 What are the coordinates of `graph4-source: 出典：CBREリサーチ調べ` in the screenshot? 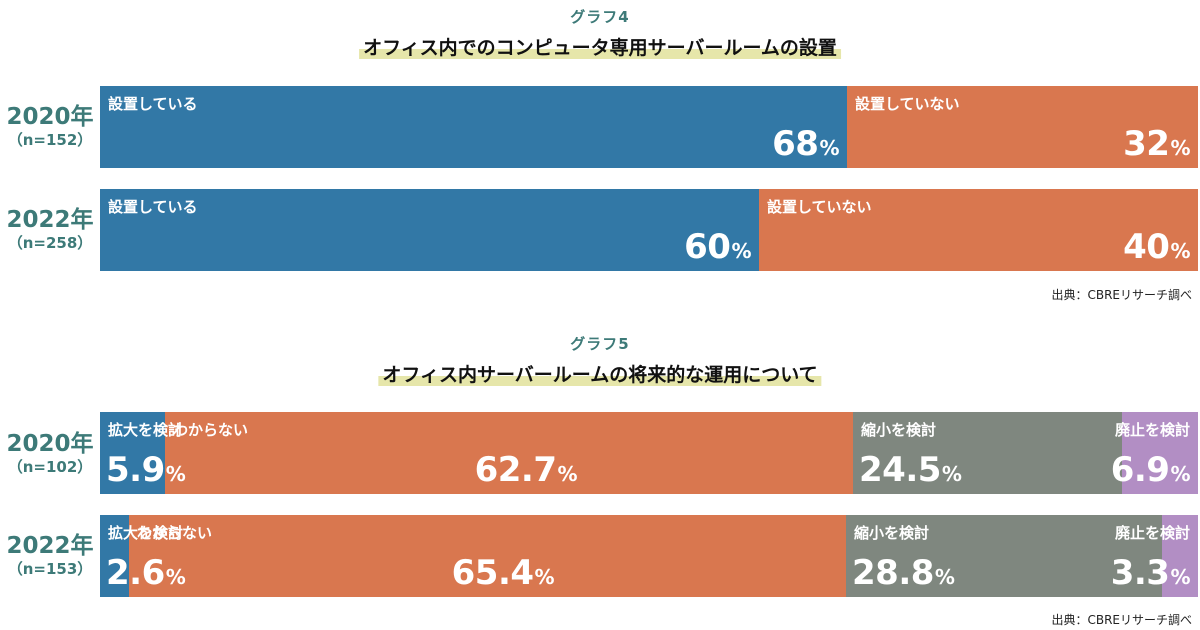 It's located at (1121, 295).